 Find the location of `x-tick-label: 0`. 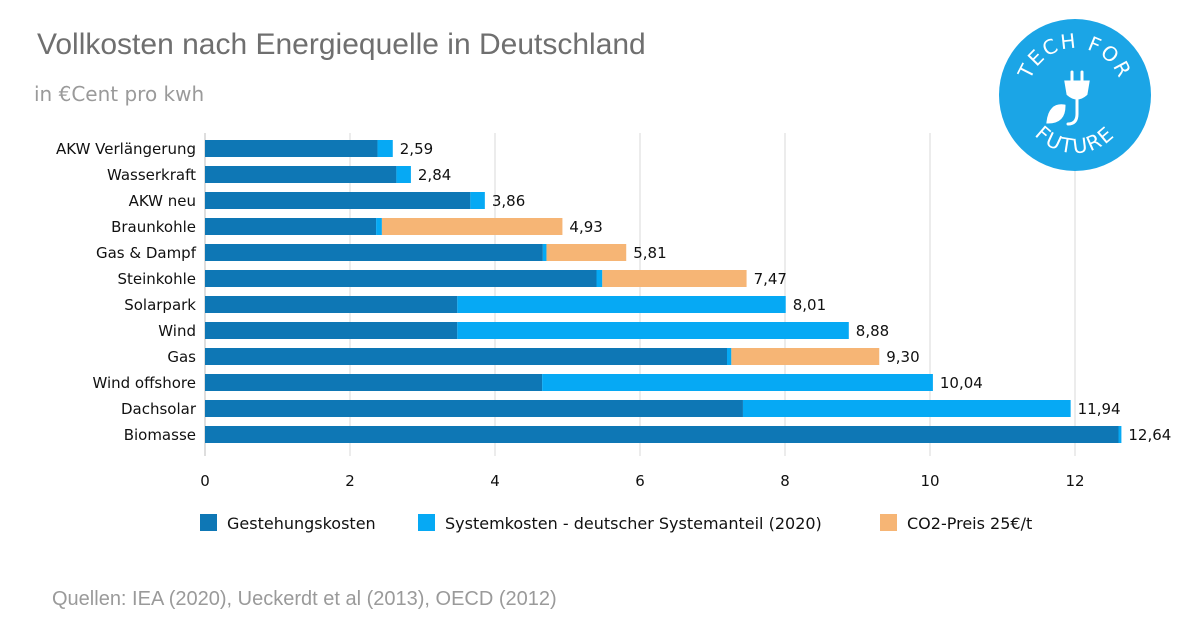

x-tick-label: 0 is located at coordinates (205, 481).